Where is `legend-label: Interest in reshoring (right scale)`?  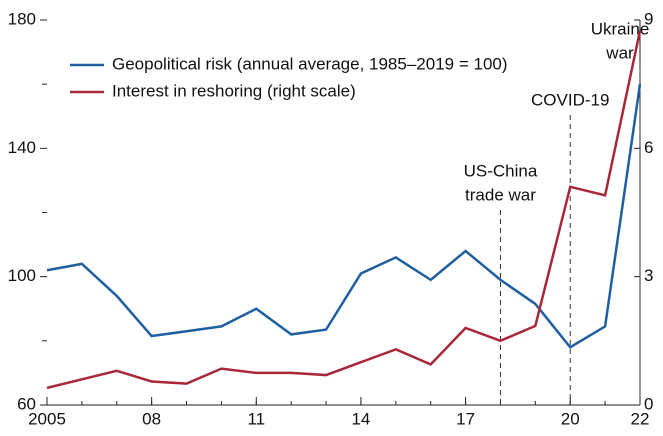 legend-label: Interest in reshoring (right scale) is located at coordinates (234, 90).